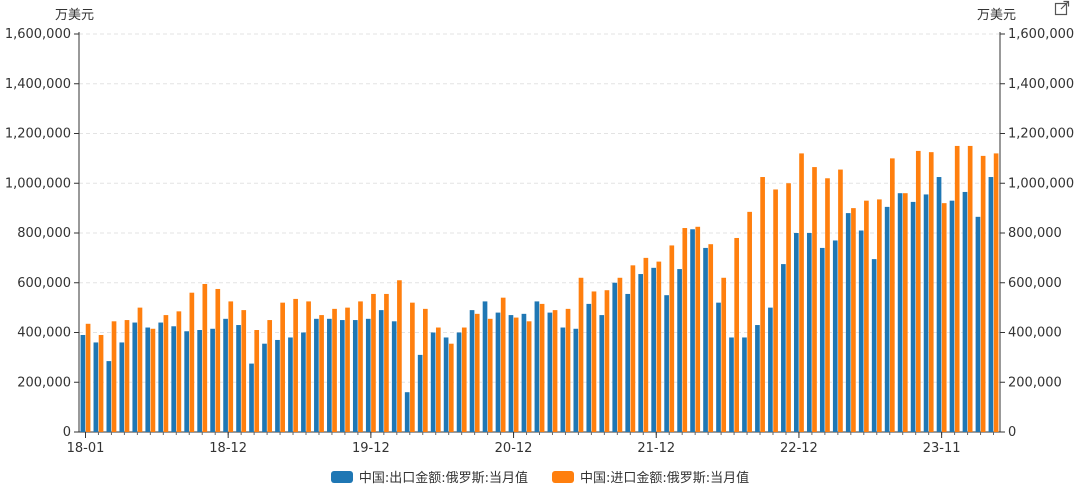 This screenshot has width=1080, height=491. Describe the element at coordinates (1035, 382) in the screenshot. I see `y-tick-label-right: 200,000` at that location.